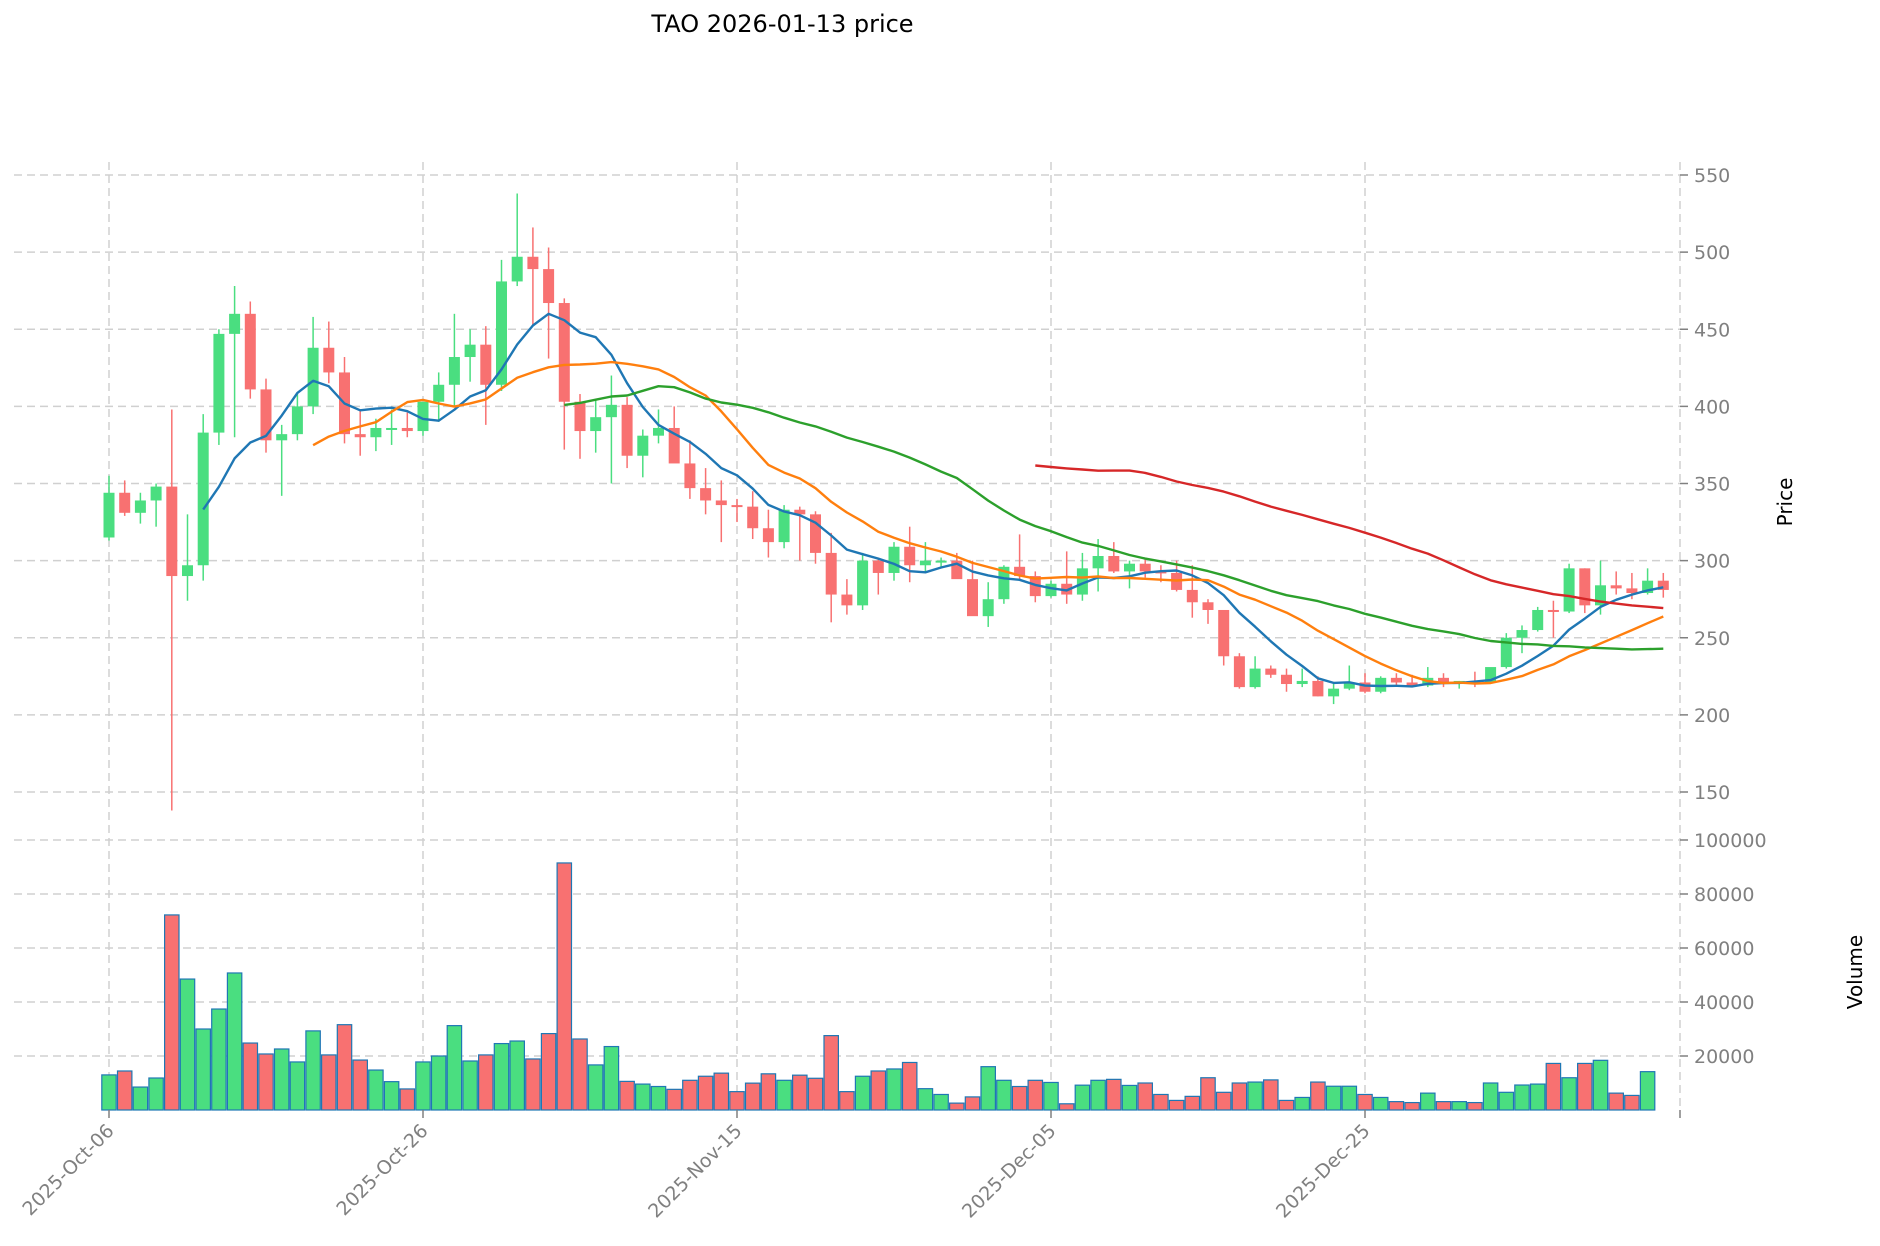  I want to click on price-tick-label: 200, so click(1712, 716).